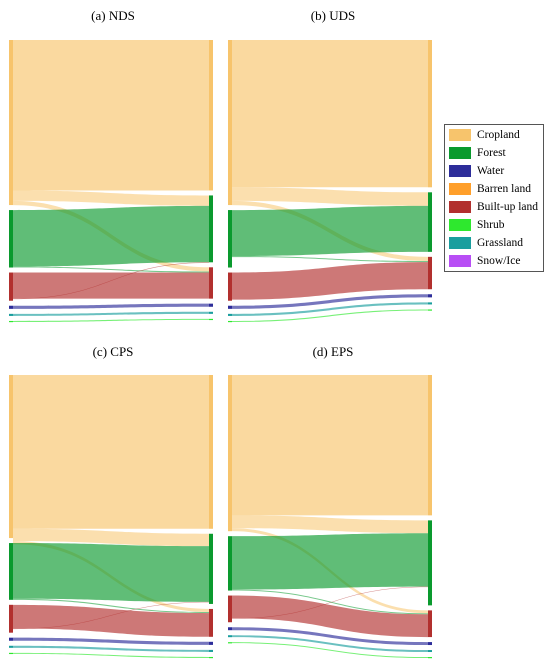 The width and height of the screenshot is (550, 663). Describe the element at coordinates (460, 225) in the screenshot. I see `legend-swatch-shrub` at that location.